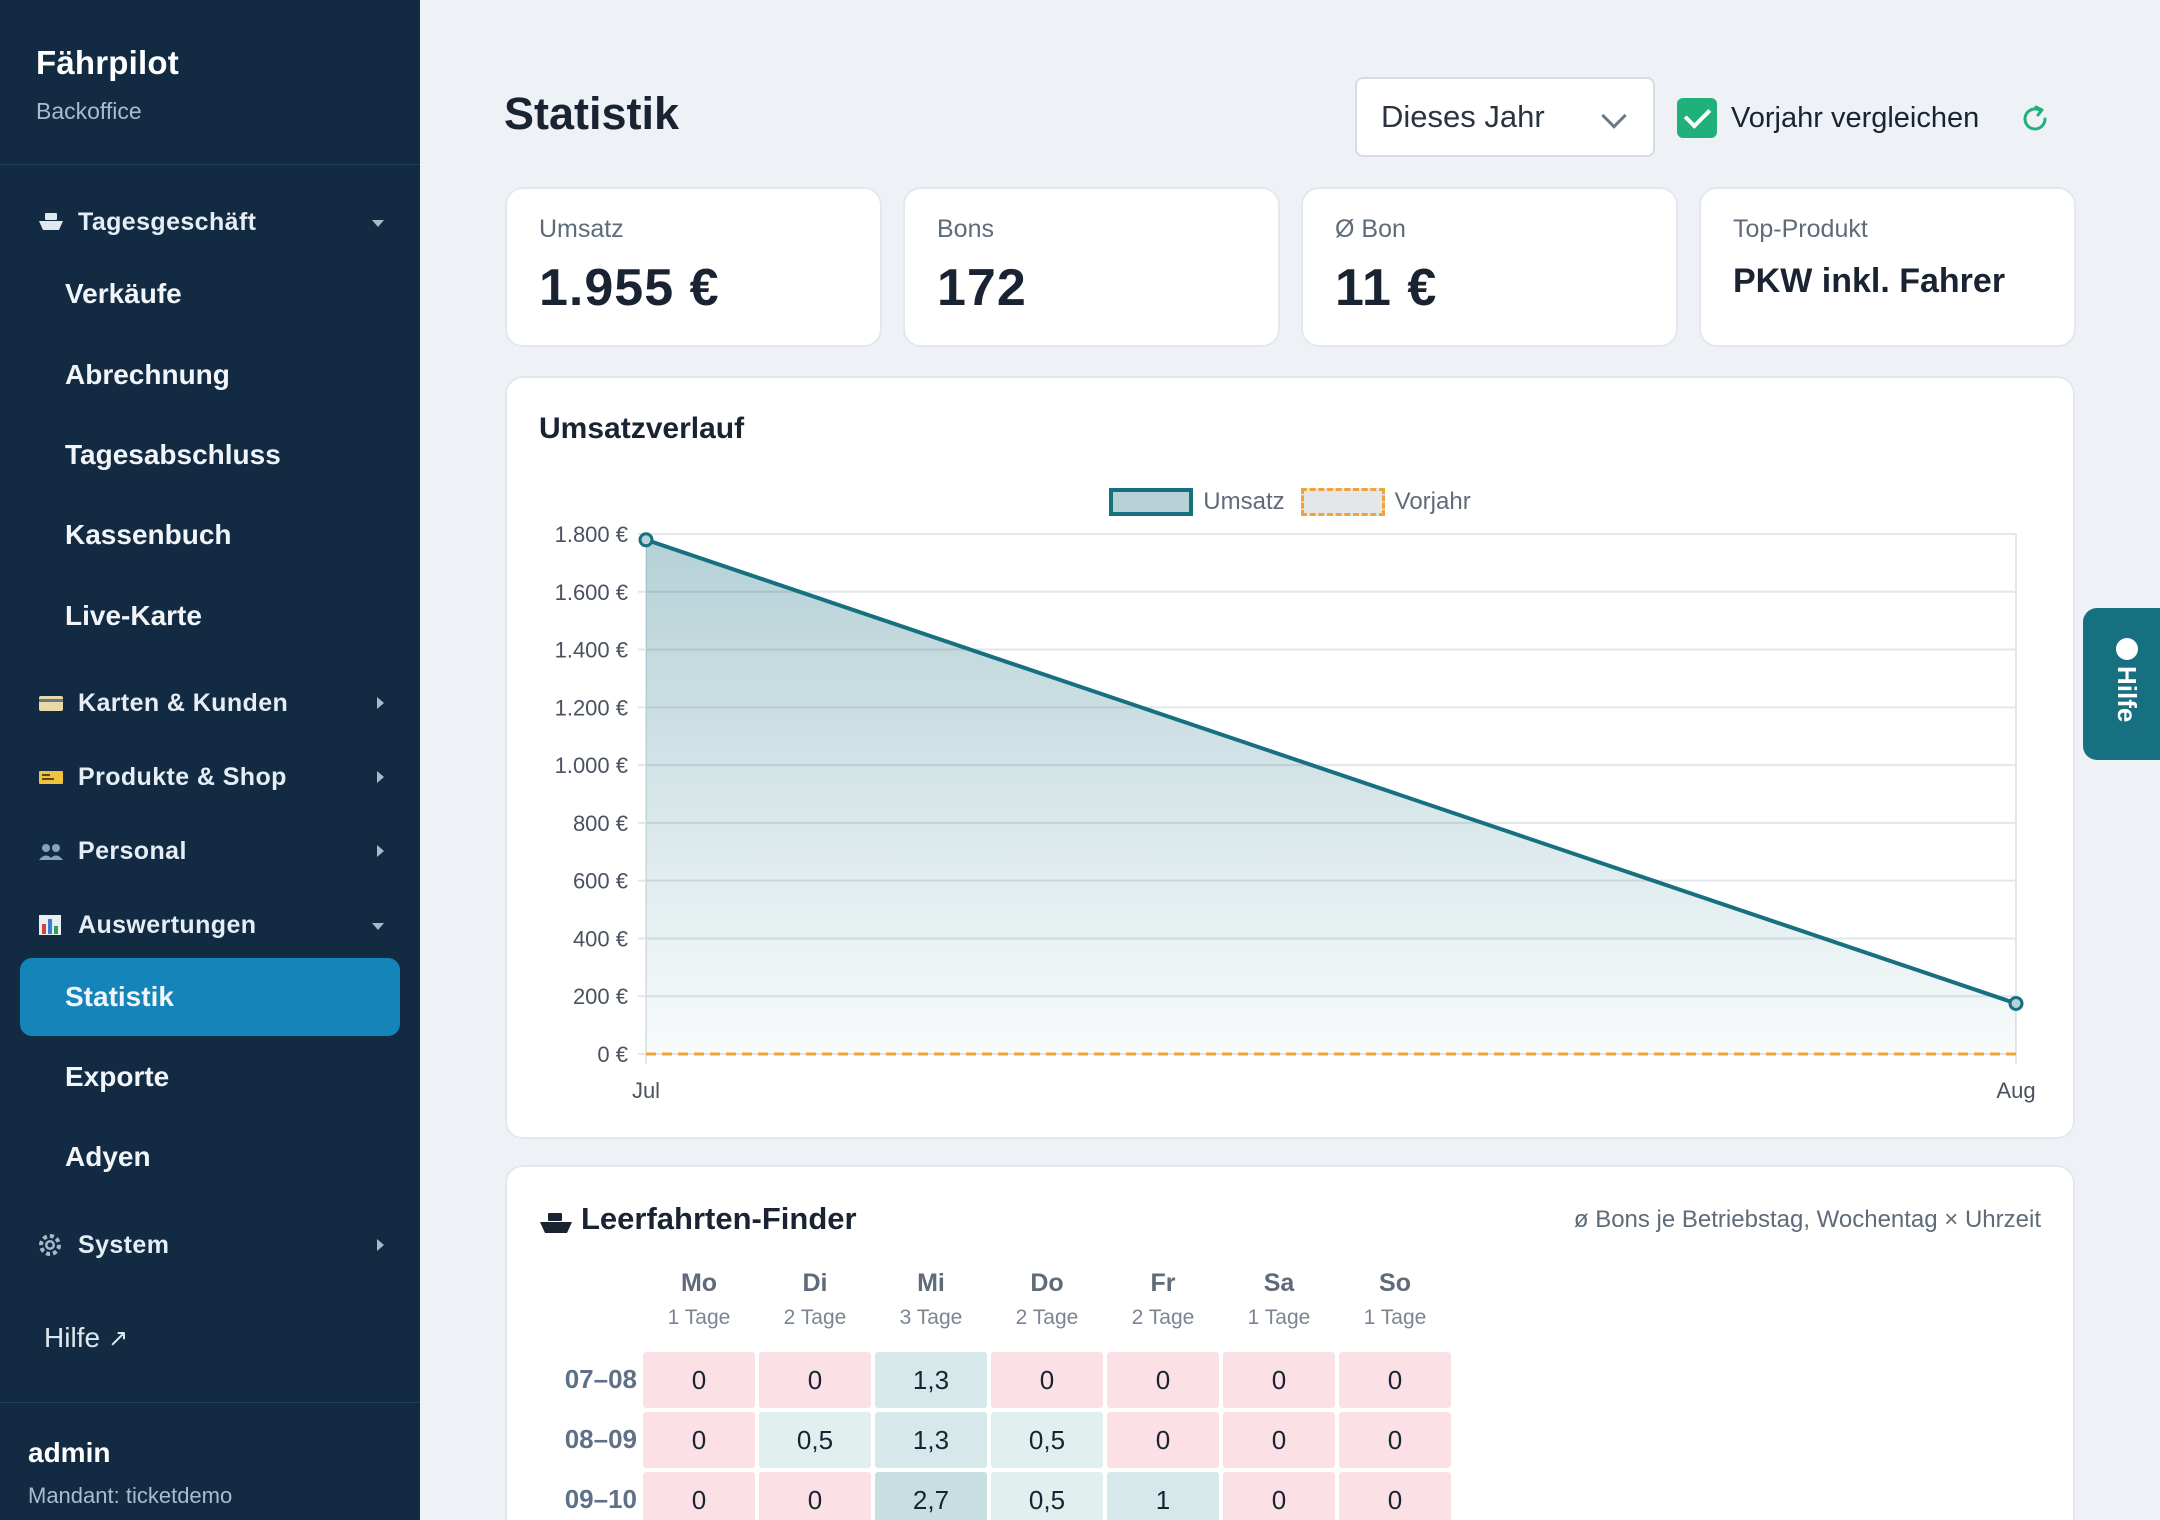 The image size is (2160, 1520). I want to click on y-tick-label: 1.200 €, so click(591, 707).